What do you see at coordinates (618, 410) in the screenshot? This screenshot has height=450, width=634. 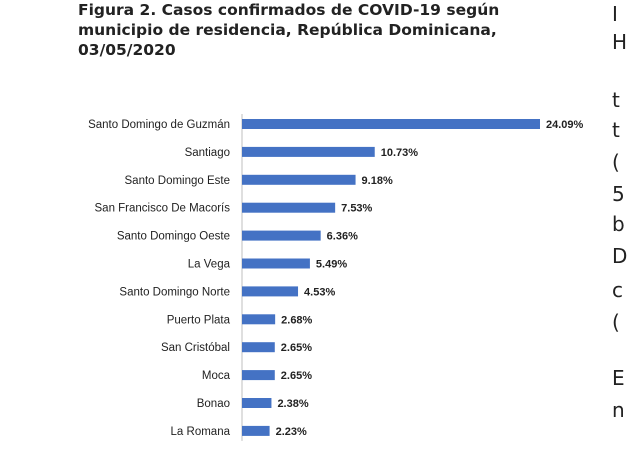 I see `adjacent-text-fragment: n` at bounding box center [618, 410].